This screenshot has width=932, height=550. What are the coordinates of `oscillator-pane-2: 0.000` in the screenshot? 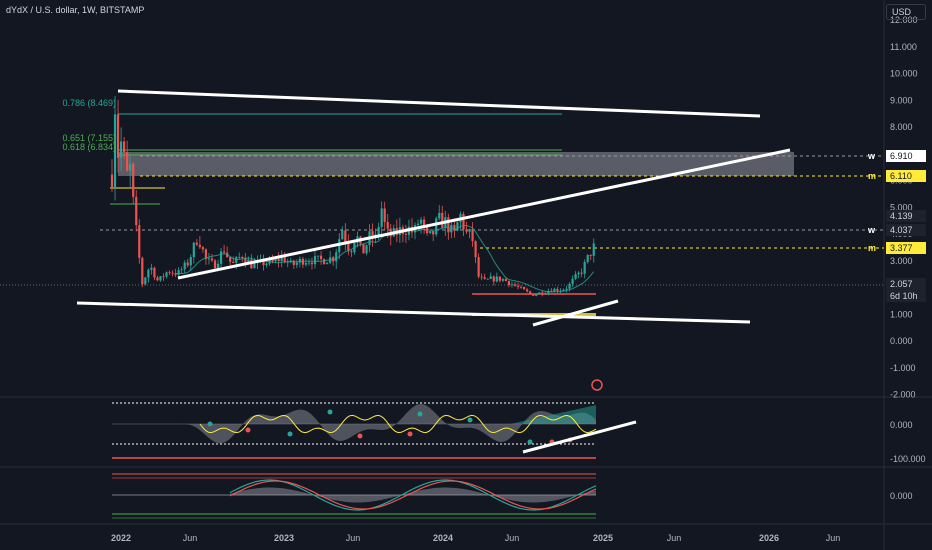 It's located at (512, 496).